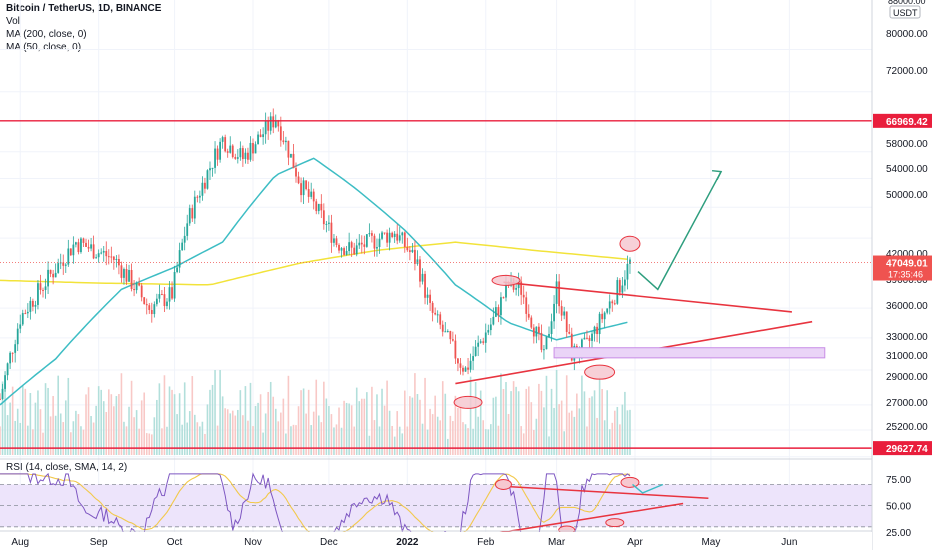 This screenshot has width=932, height=550. I want to click on currency-badge, so click(905, 12).